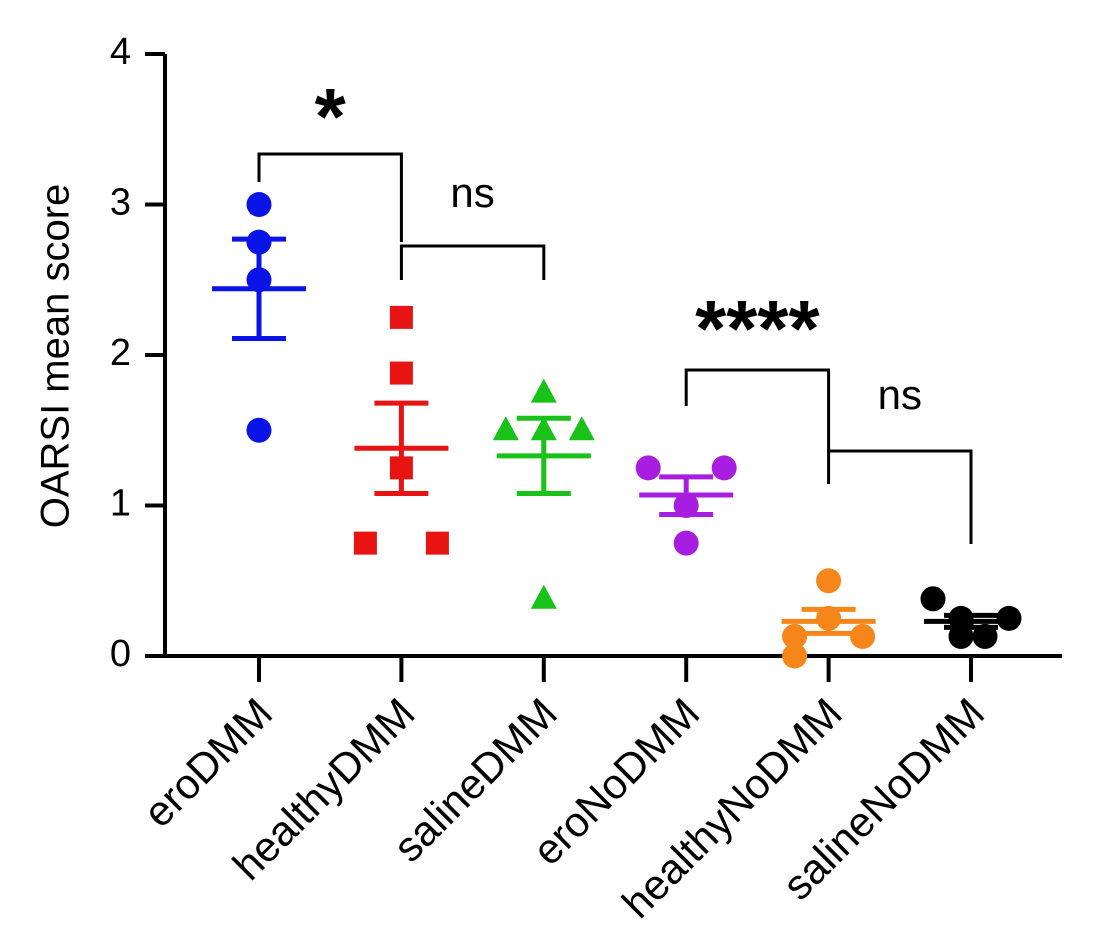 The height and width of the screenshot is (951, 1096). What do you see at coordinates (120, 654) in the screenshot?
I see `y-tick-label: 0` at bounding box center [120, 654].